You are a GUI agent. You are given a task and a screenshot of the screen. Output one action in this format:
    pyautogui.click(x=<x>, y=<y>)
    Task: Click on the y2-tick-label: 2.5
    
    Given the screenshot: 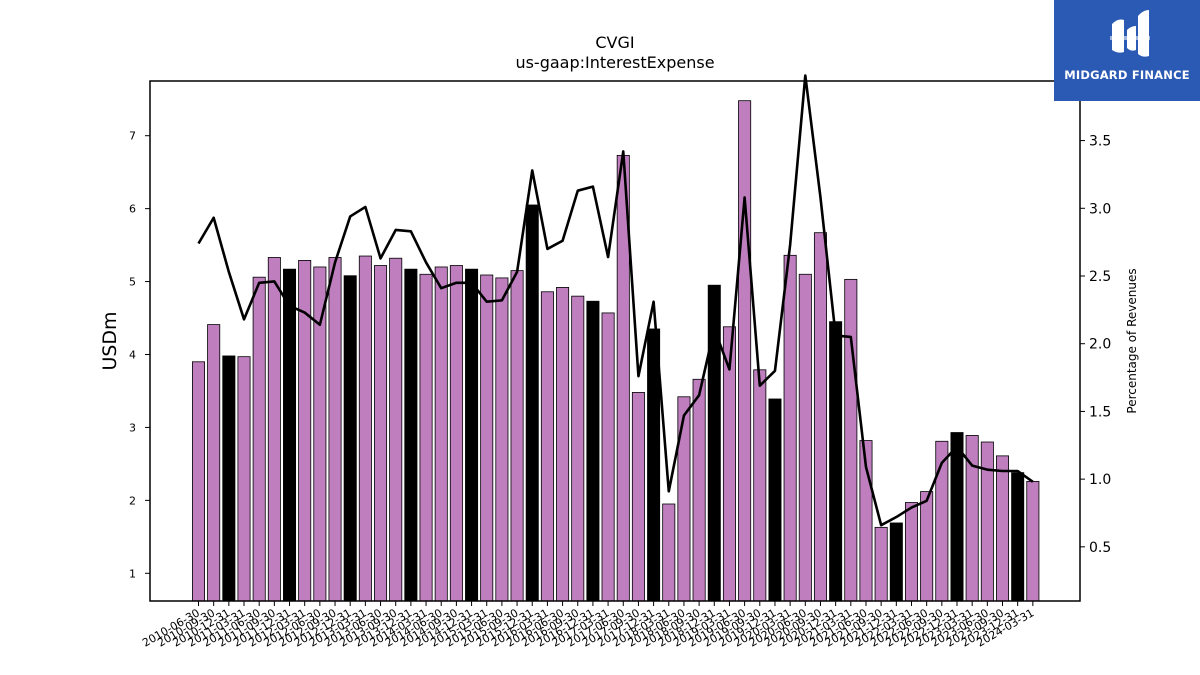 What is the action you would take?
    pyautogui.click(x=1100, y=277)
    